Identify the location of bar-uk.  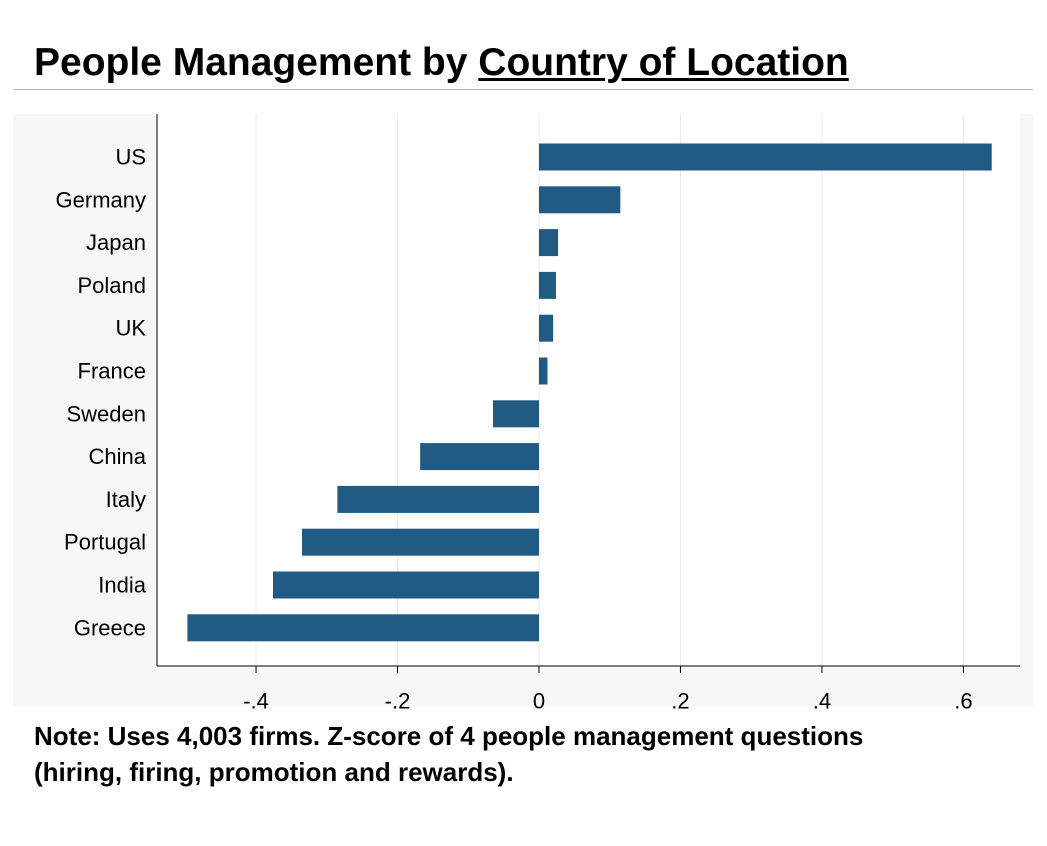
(546, 328).